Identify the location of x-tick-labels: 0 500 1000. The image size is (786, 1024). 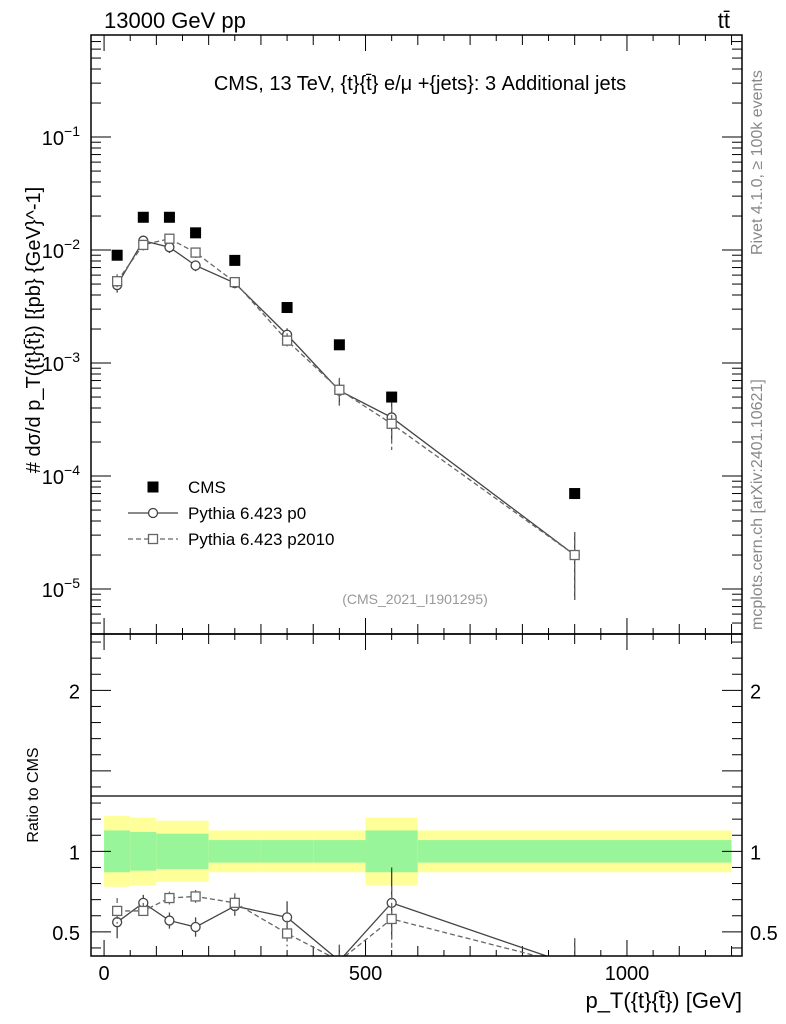
(374, 974).